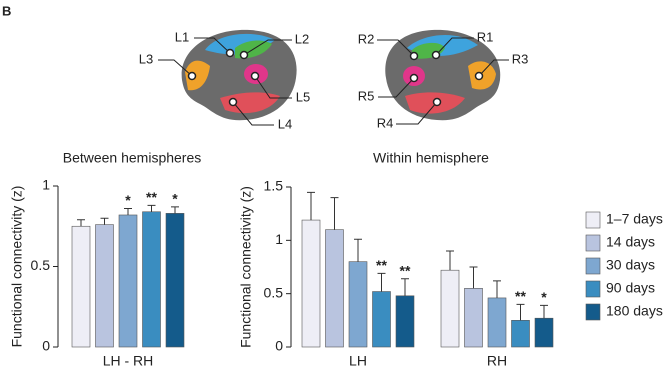 Image resolution: width=671 pixels, height=370 pixels. I want to click on legend-label: 180 days, so click(634, 311).